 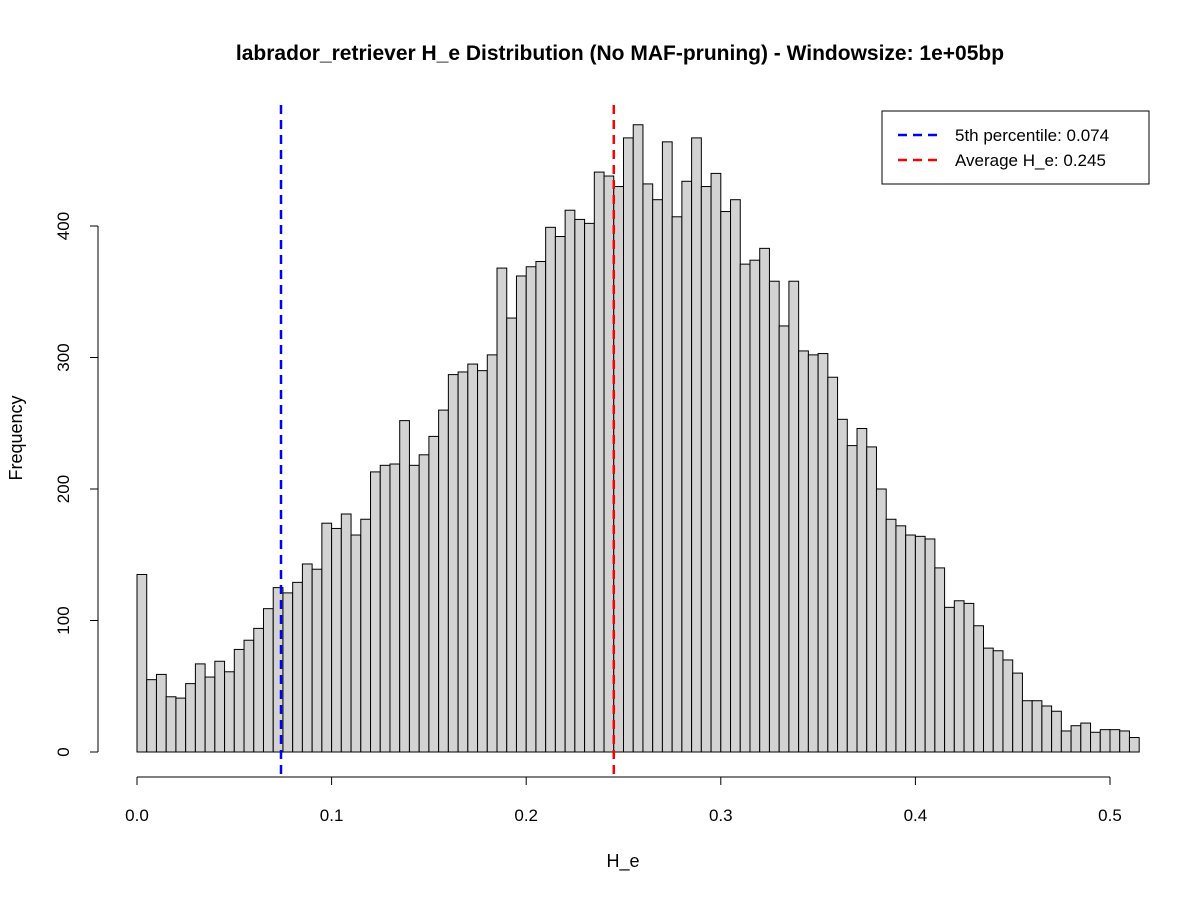 What do you see at coordinates (76, 484) in the screenshot?
I see `y-axis: 0 100 200 300 400` at bounding box center [76, 484].